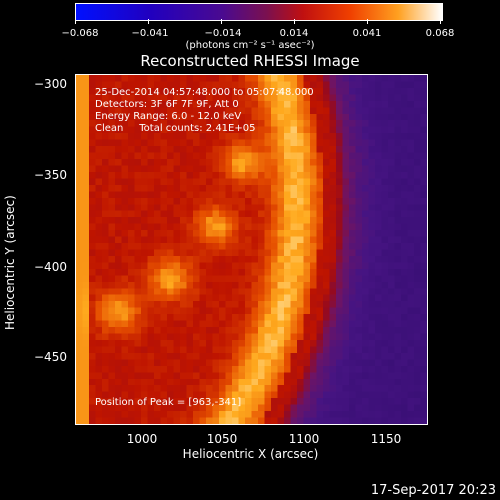  I want to click on annotation-clean-counts: Clean Total counts: 2.41E+05, so click(175, 128).